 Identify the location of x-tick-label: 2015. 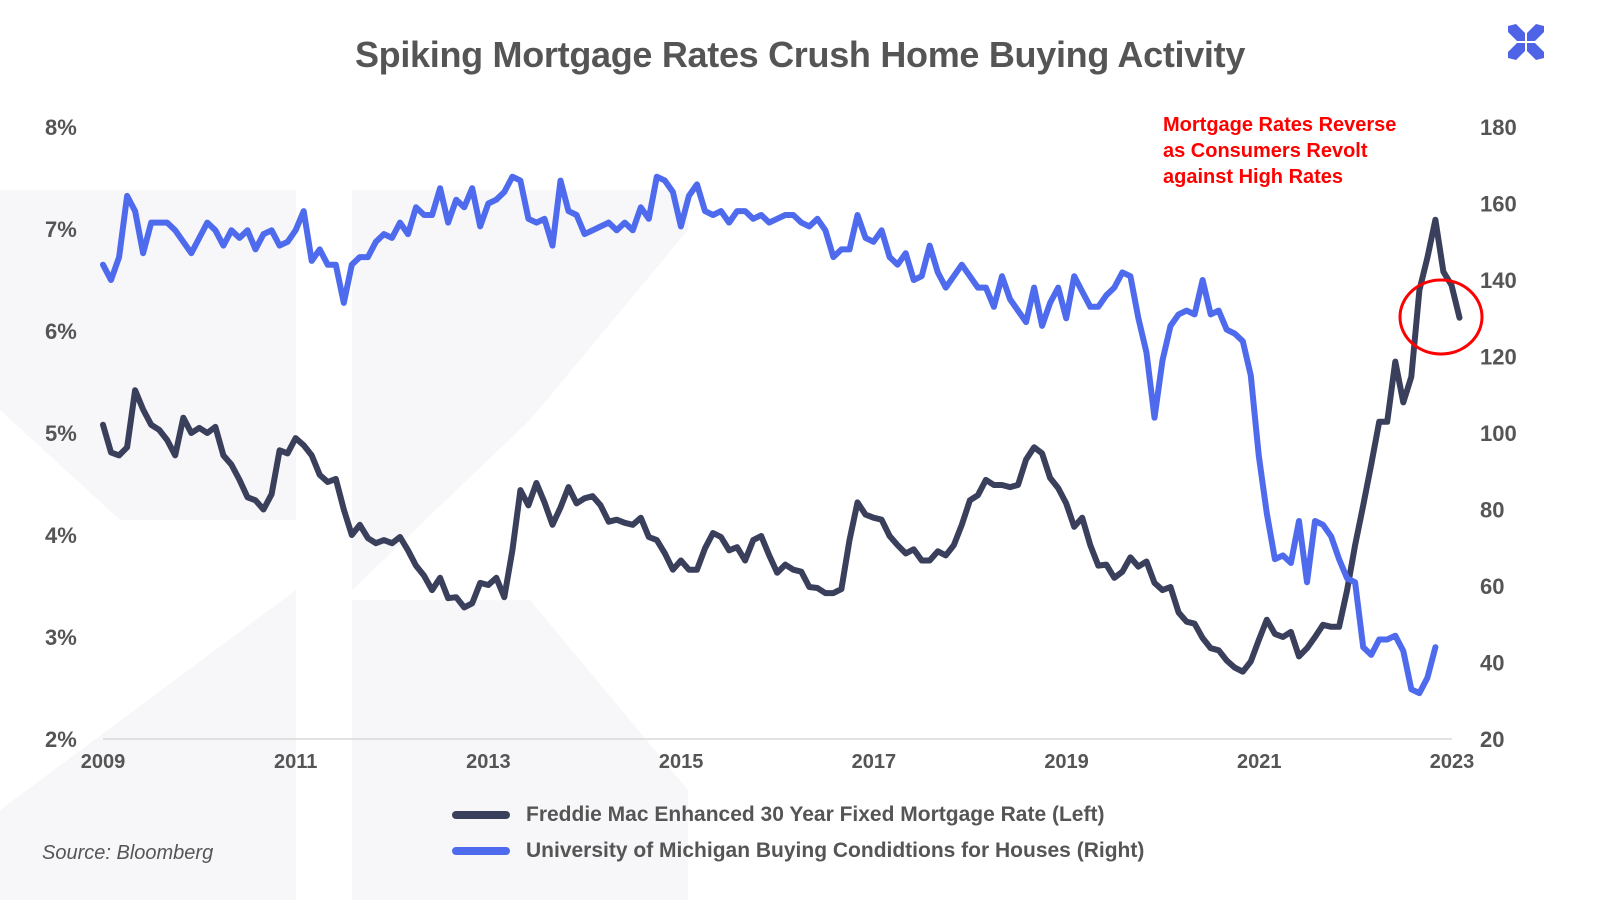
(681, 762).